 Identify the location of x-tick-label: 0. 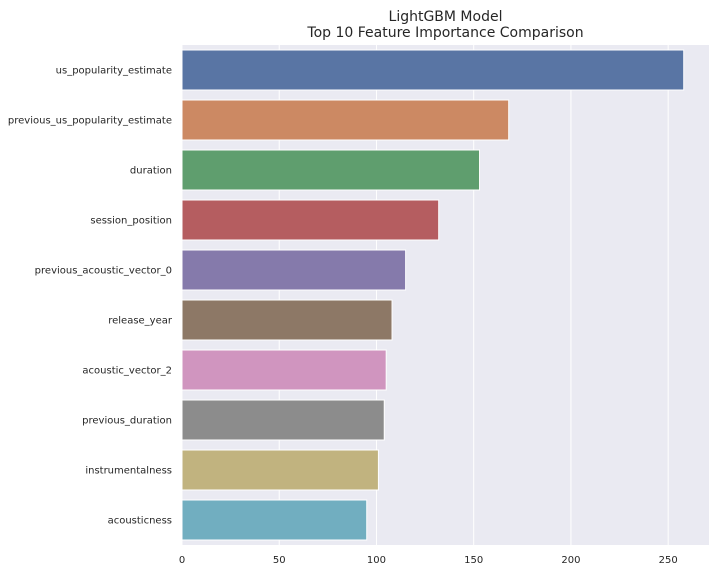
(182, 560).